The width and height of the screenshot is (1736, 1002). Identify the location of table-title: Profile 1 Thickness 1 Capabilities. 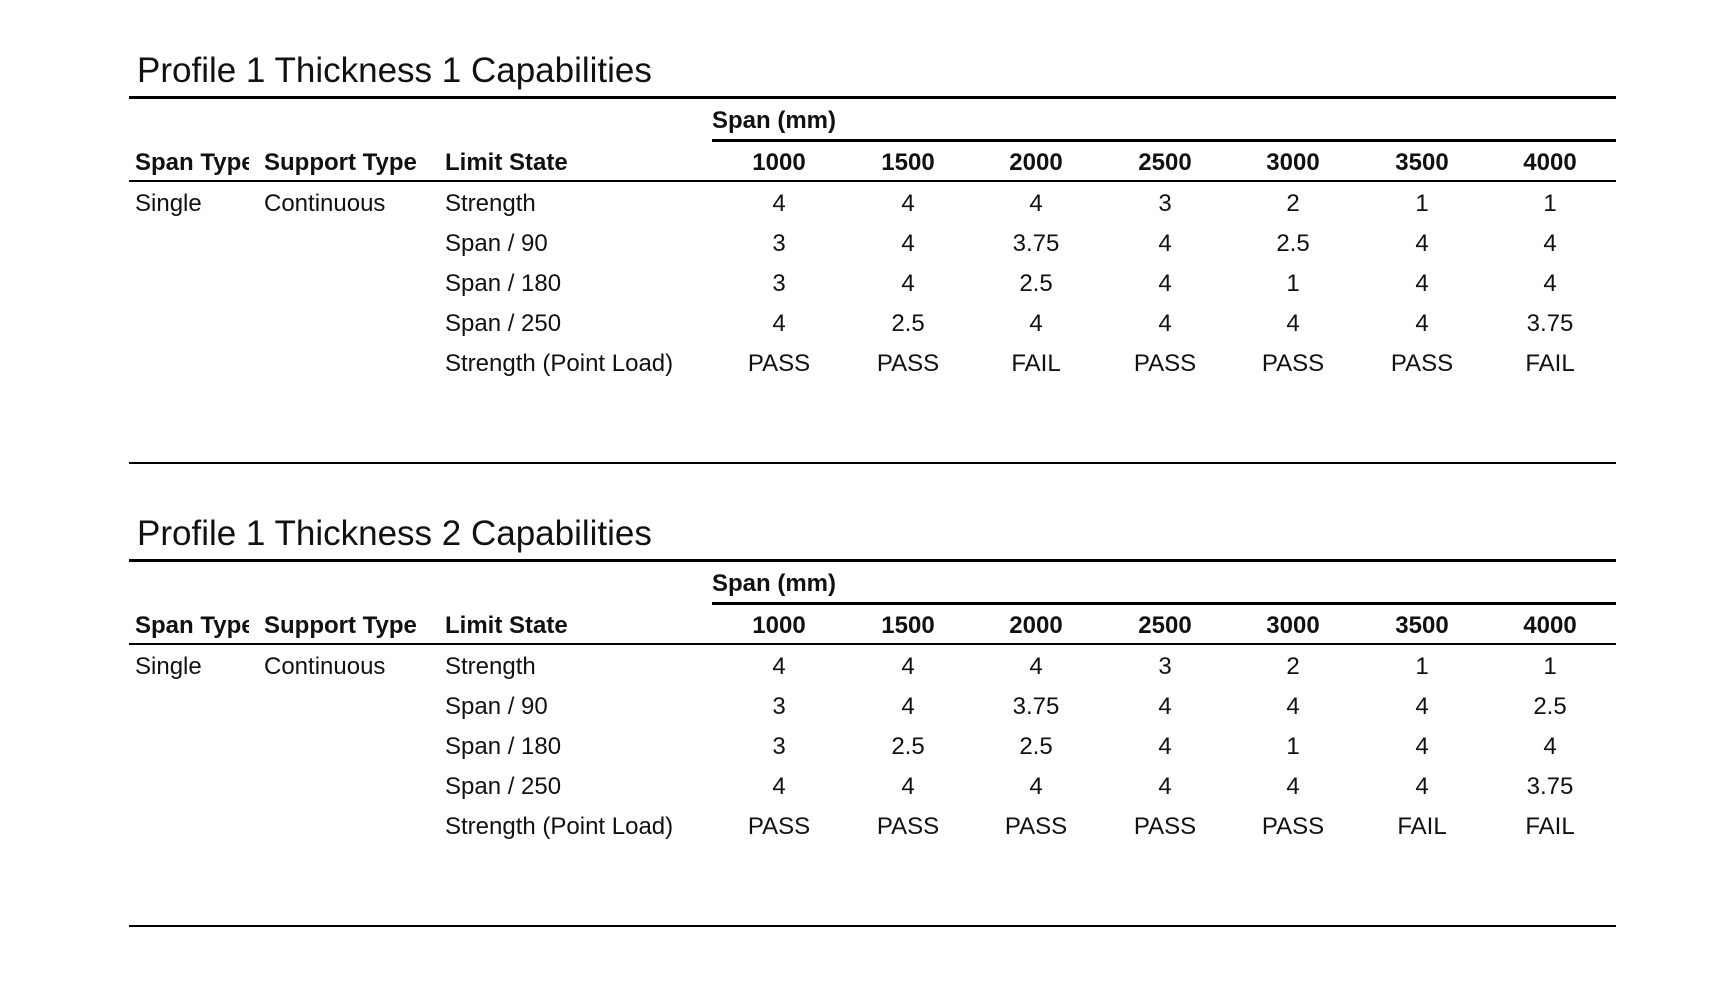
(394, 70).